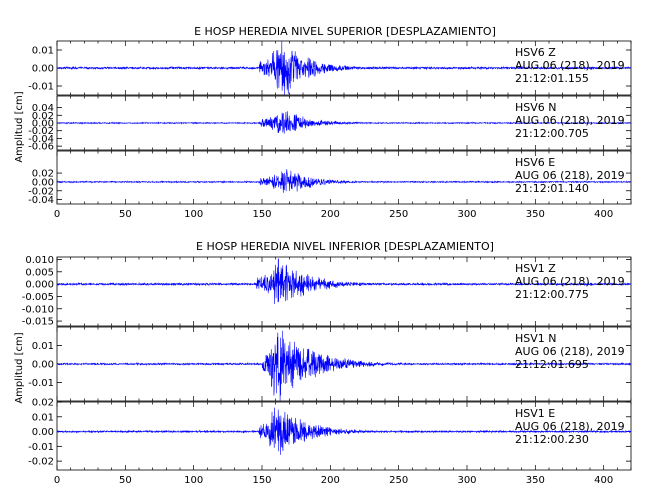  What do you see at coordinates (536, 338) in the screenshot?
I see `trace-annotation: HSV1 N` at bounding box center [536, 338].